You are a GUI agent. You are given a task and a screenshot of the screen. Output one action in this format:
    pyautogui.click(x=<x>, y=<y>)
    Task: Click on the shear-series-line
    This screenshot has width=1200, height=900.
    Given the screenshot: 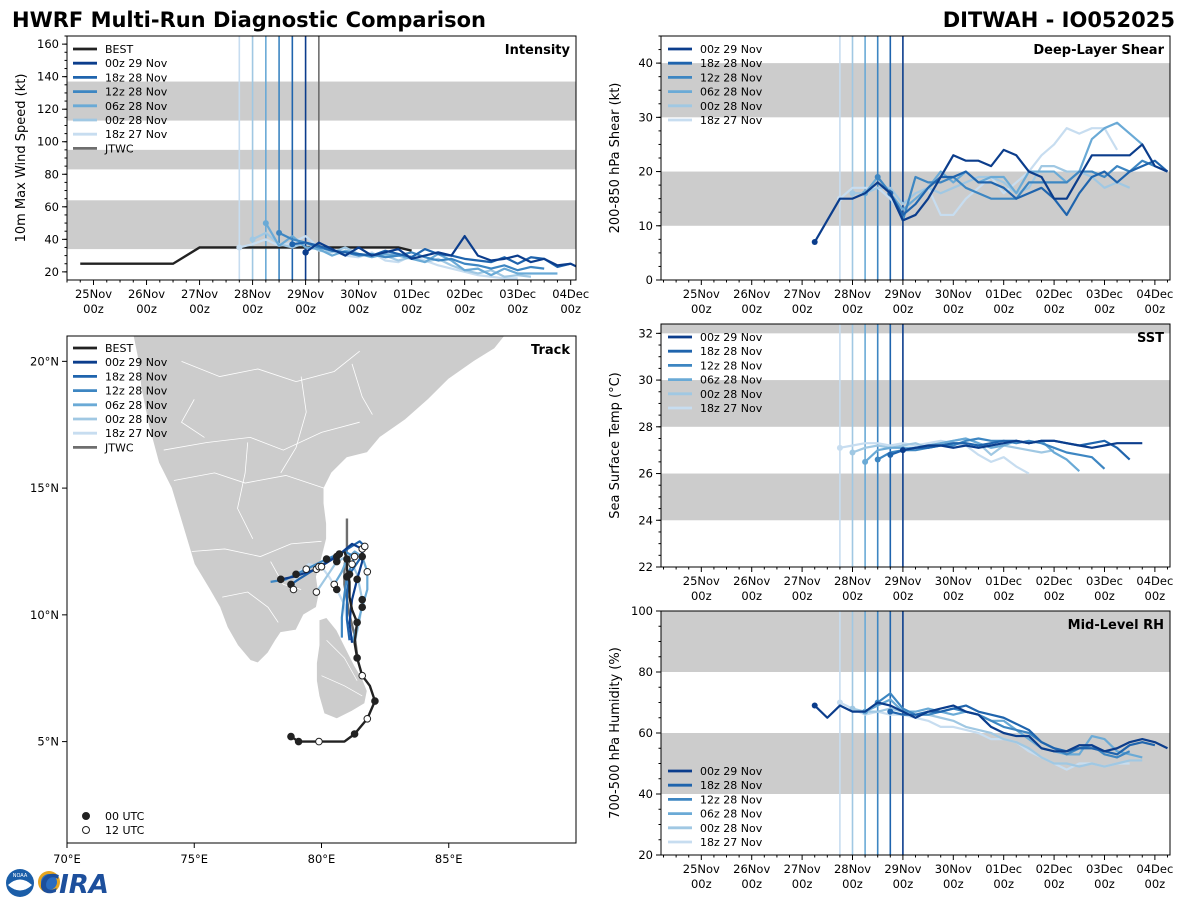 What is the action you would take?
    pyautogui.click(x=1003, y=166)
    